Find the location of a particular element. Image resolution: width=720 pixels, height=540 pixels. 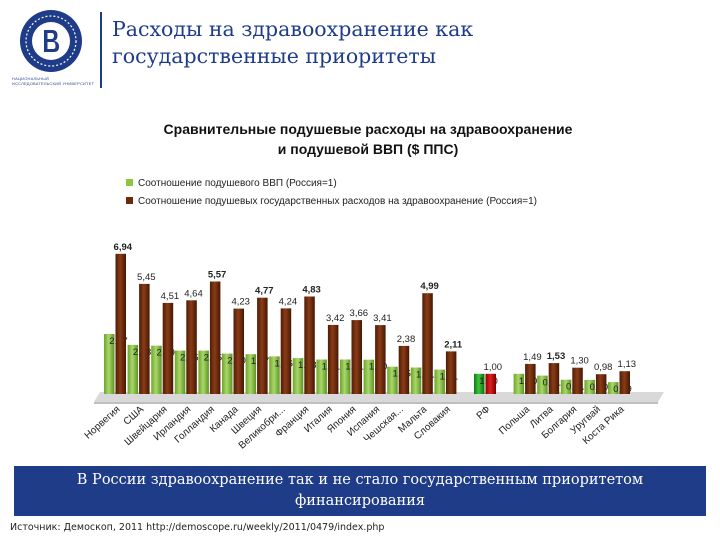

label-health-20: 1,13 is located at coordinates (627, 364).